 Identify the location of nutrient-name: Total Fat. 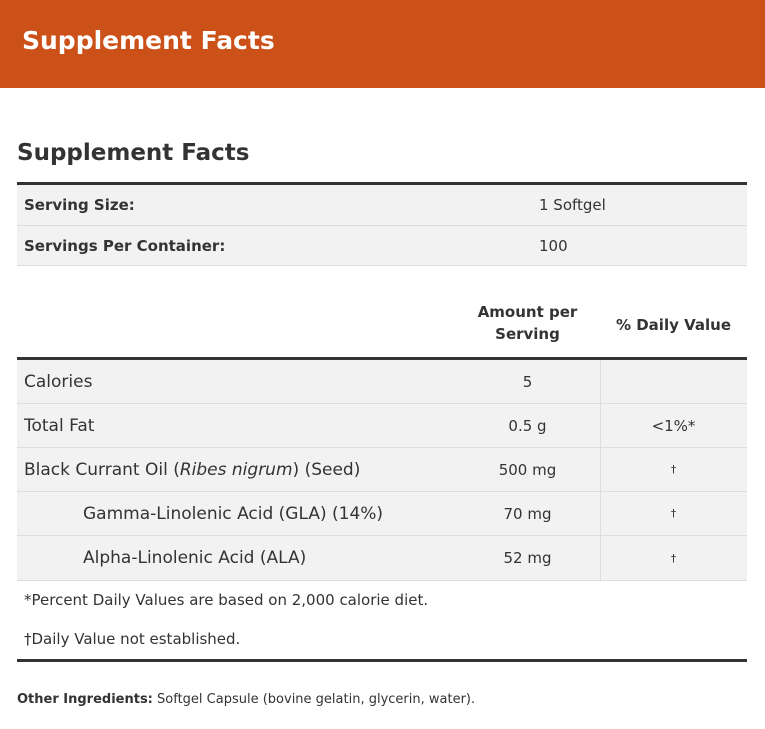
(59, 425).